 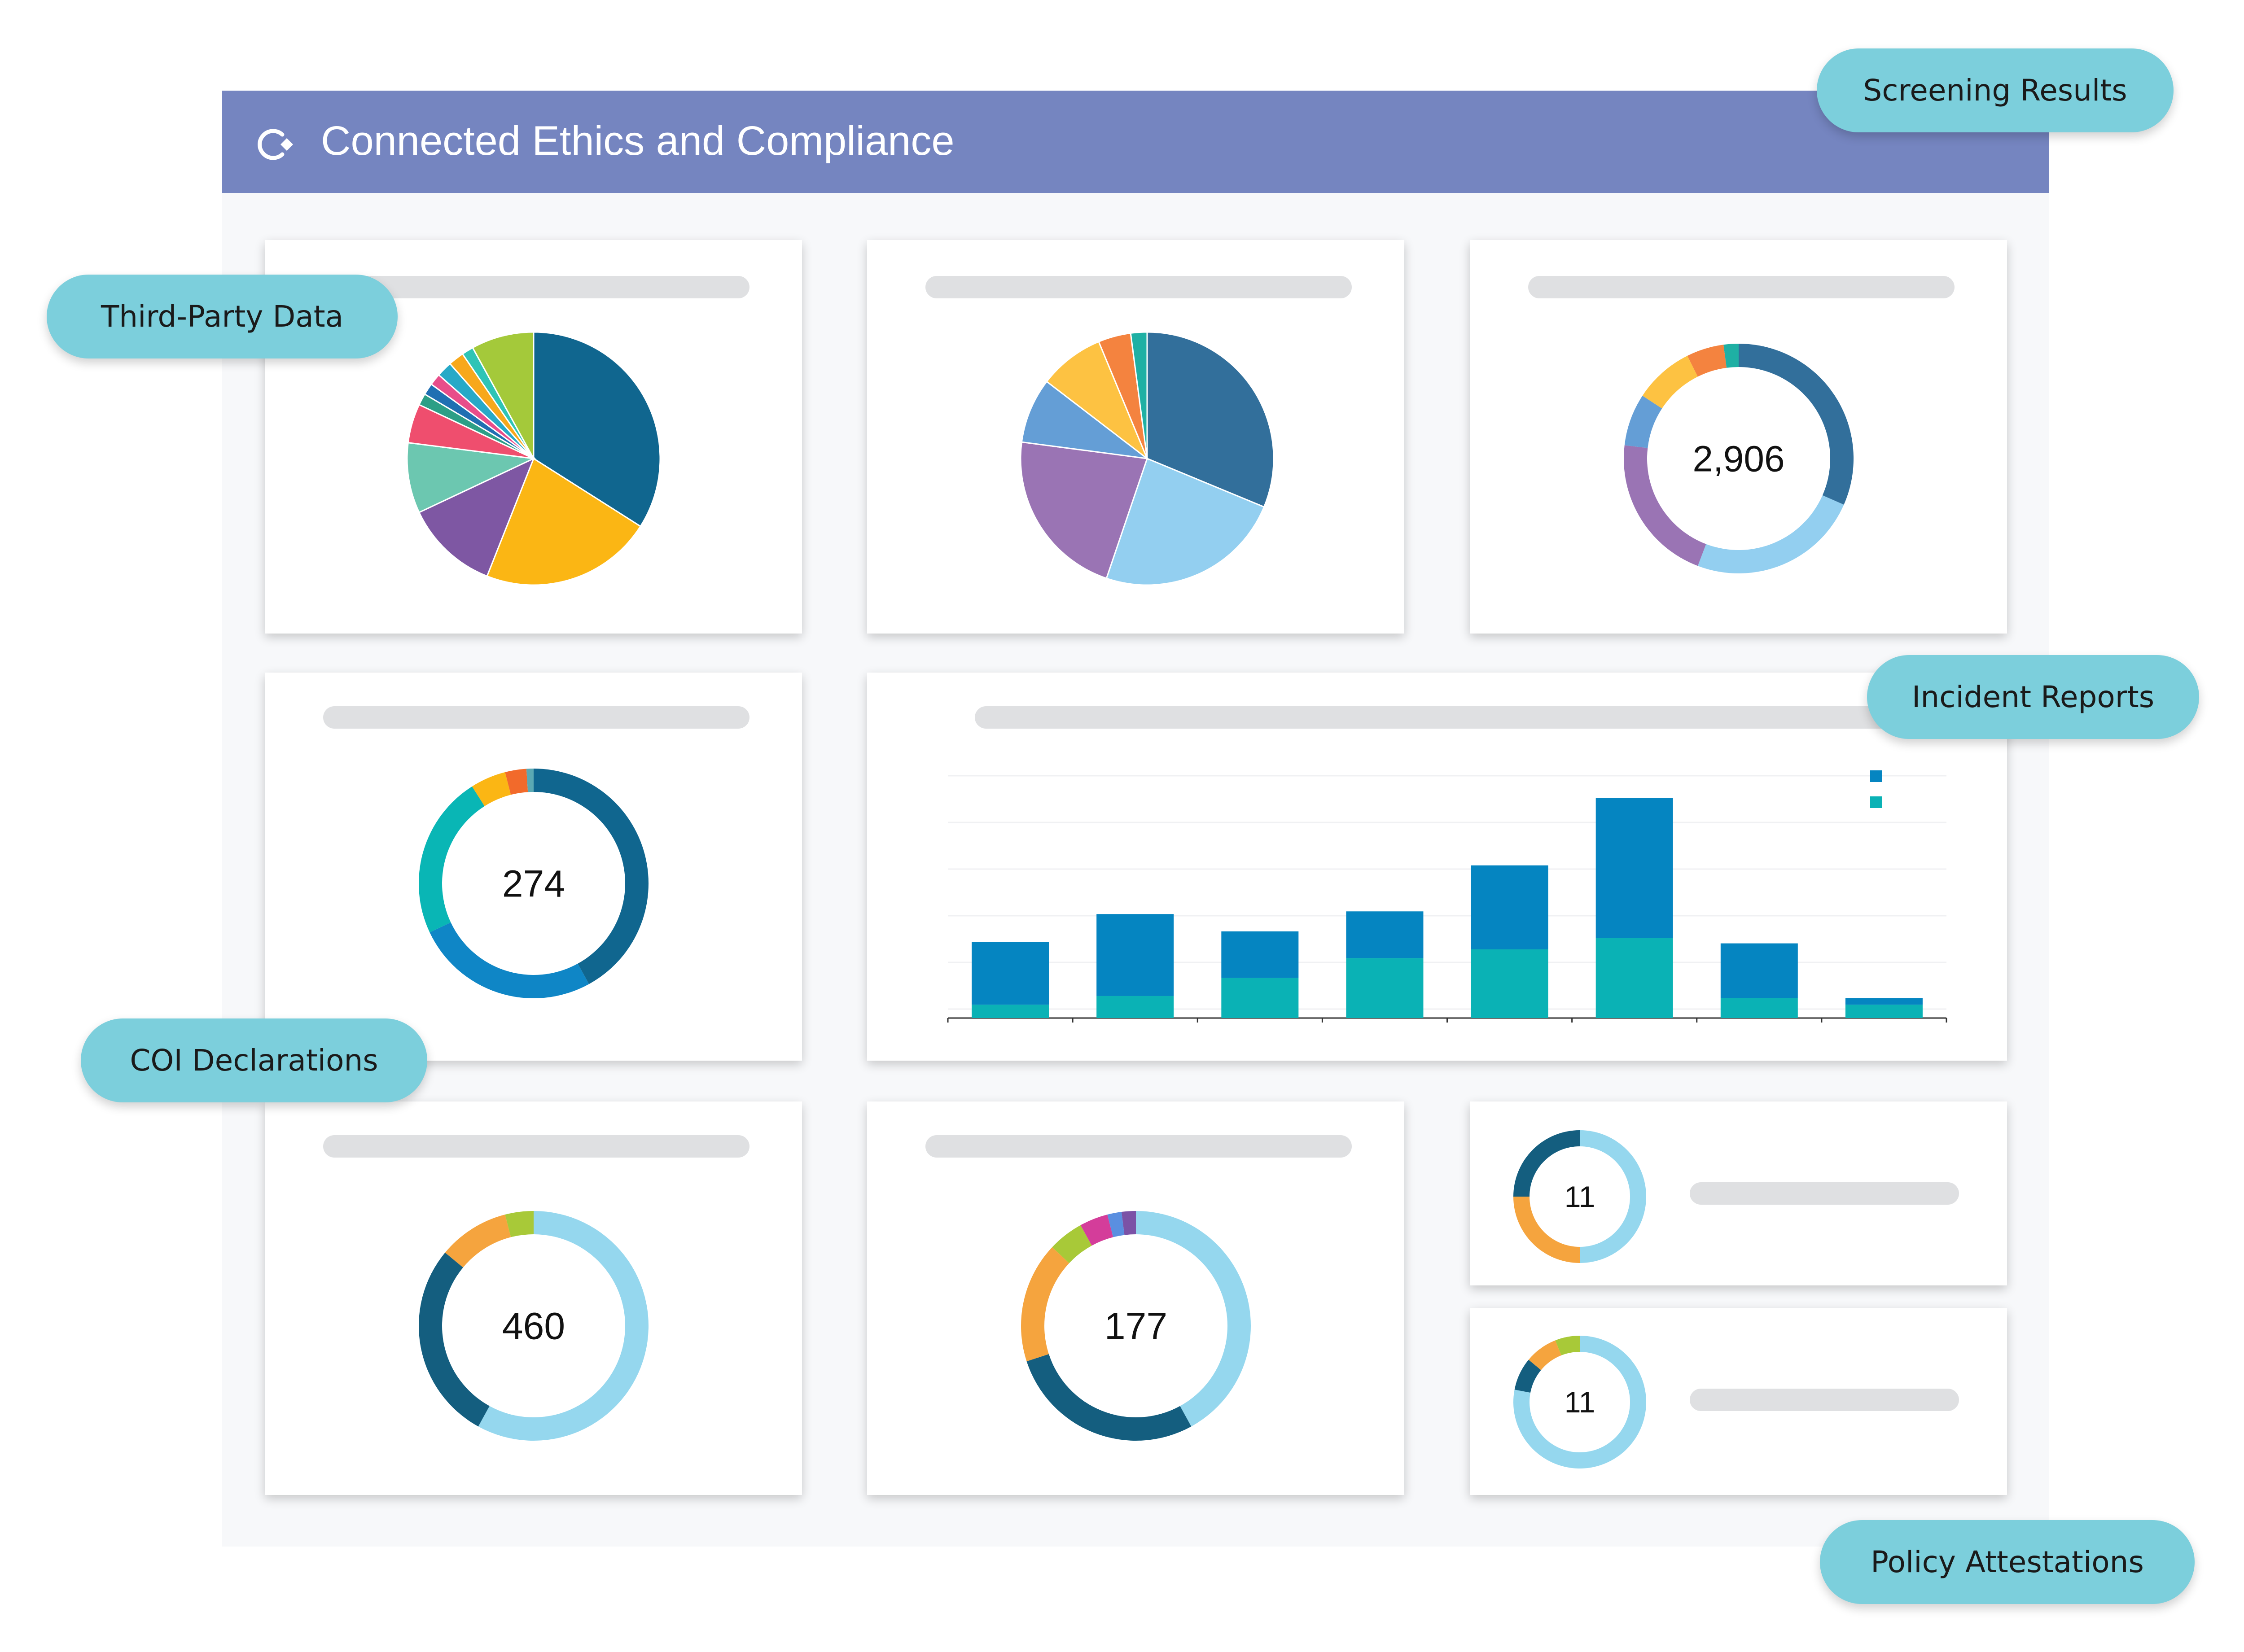 I want to click on donut-center-value: 274, so click(x=533, y=883).